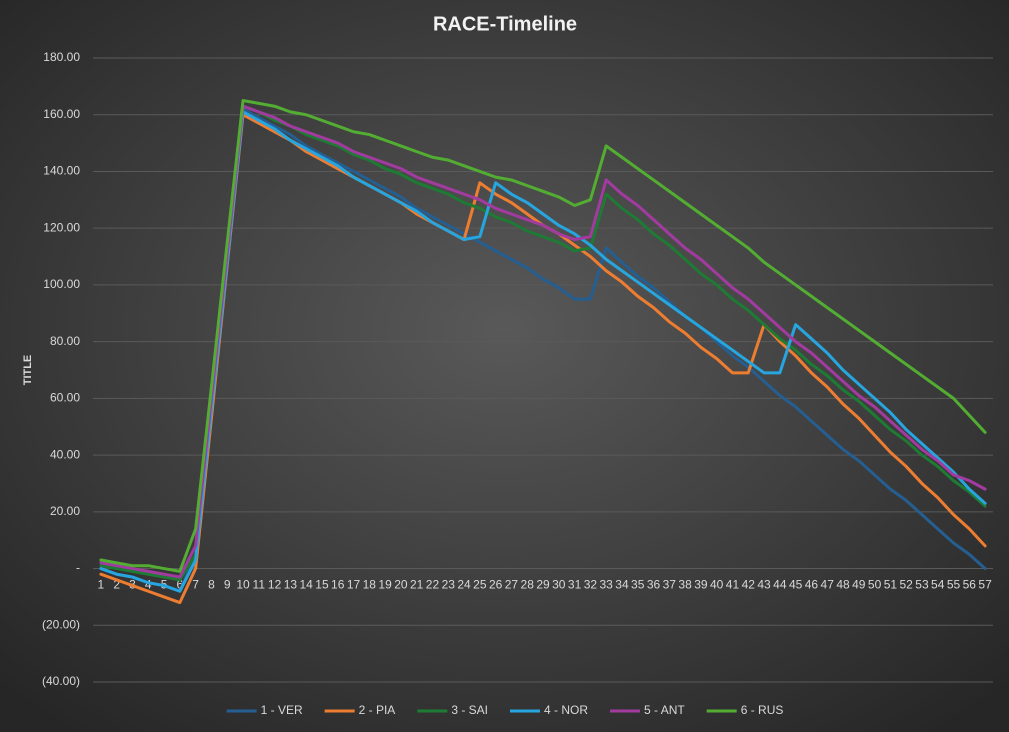  What do you see at coordinates (243, 585) in the screenshot?
I see `x-tick-label: 10` at bounding box center [243, 585].